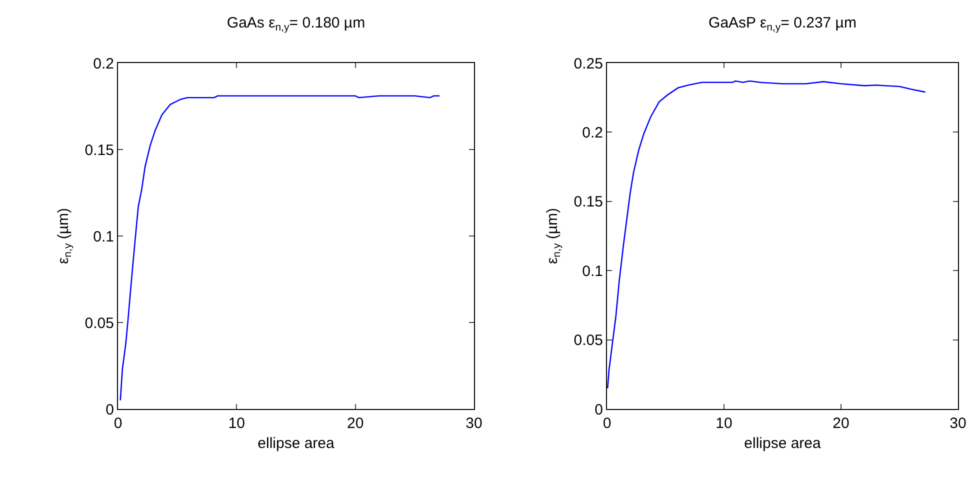  What do you see at coordinates (782, 24) in the screenshot?
I see `chart-title: GaAsP ε$_{n,y}$= 0.237 µm` at bounding box center [782, 24].